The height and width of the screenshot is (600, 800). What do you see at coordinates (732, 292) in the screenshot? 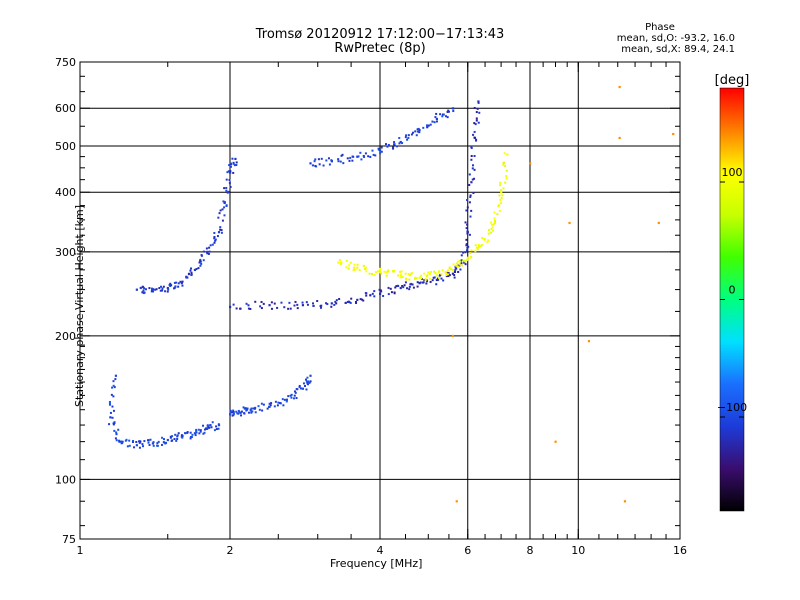
I see `colorbar: 100 0 −100 [deg]` at bounding box center [732, 292].